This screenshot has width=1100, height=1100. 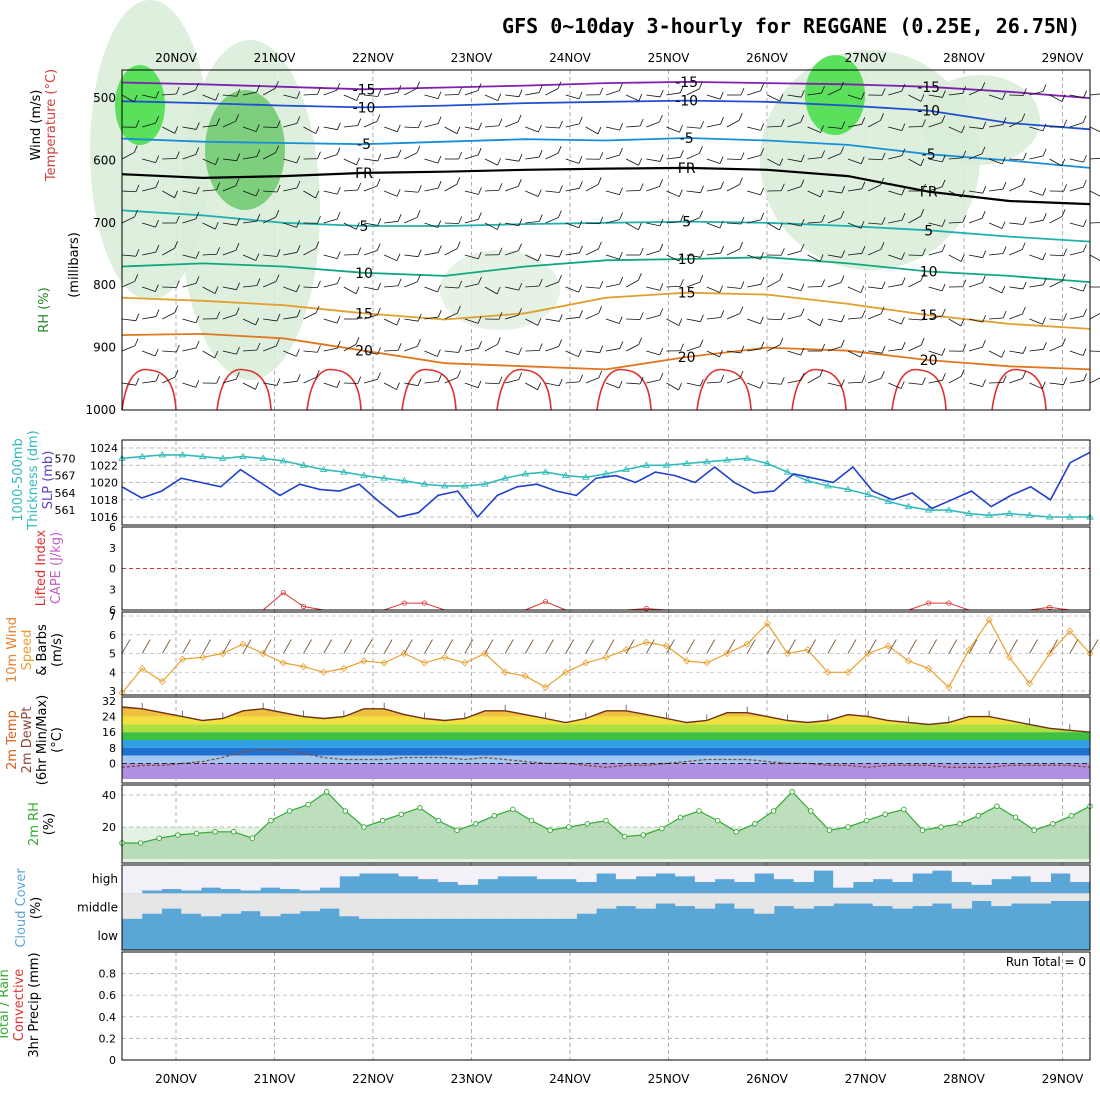 I want to click on panel-frame-temp, so click(x=606, y=740).